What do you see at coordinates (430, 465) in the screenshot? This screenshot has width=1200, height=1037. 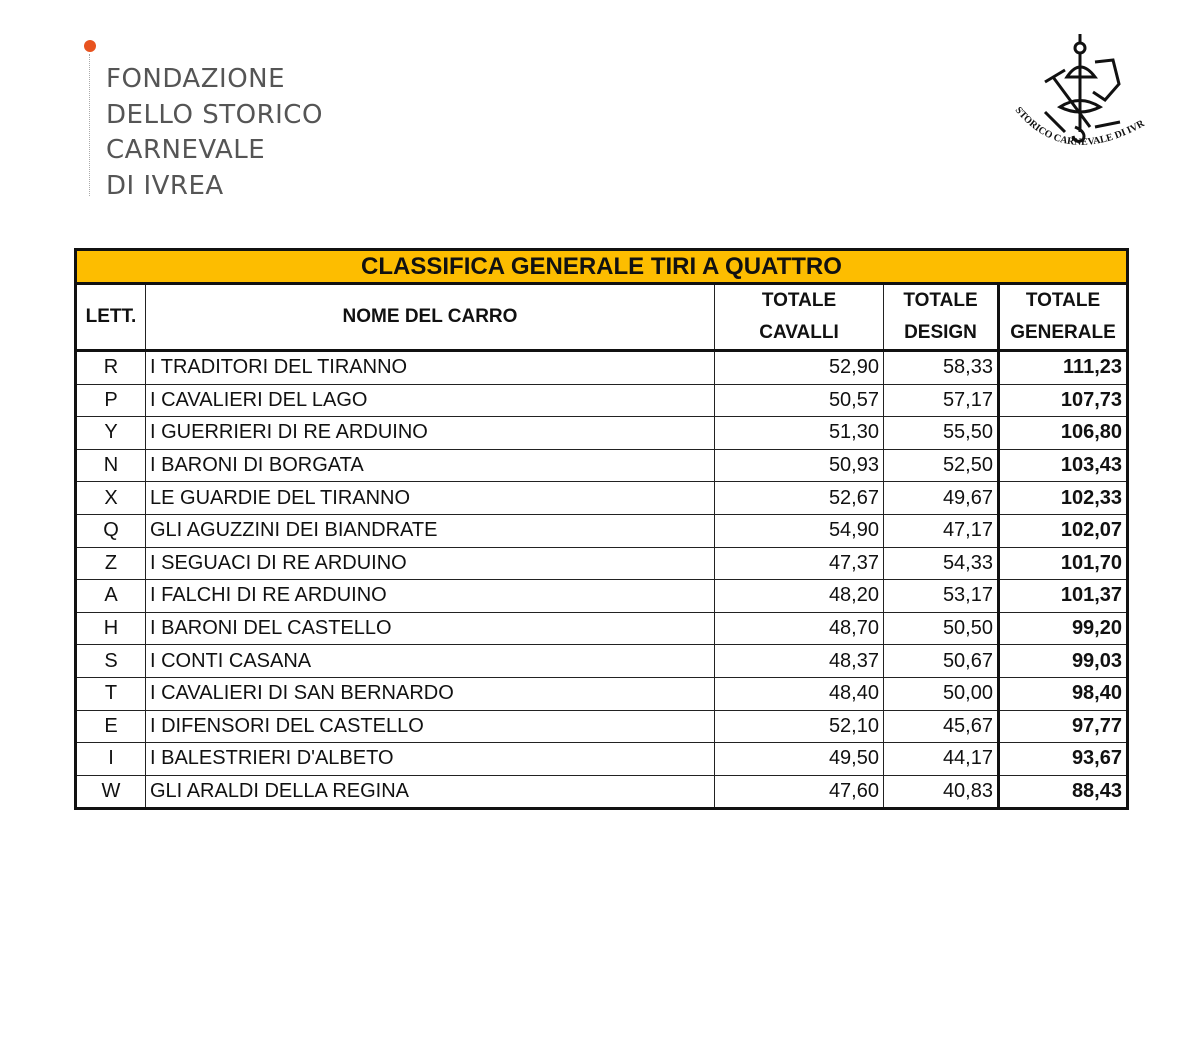 I see `cell-nome: I BARONI DI BORGATA` at bounding box center [430, 465].